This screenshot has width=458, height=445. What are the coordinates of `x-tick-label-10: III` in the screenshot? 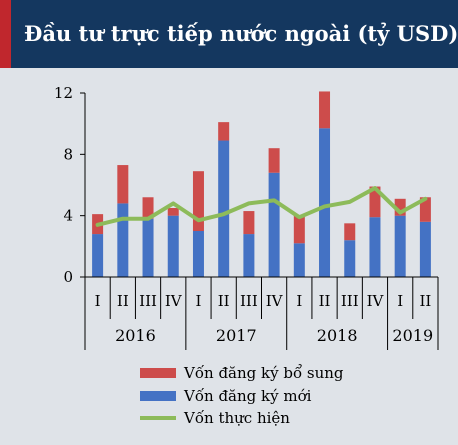 It's located at (350, 301).